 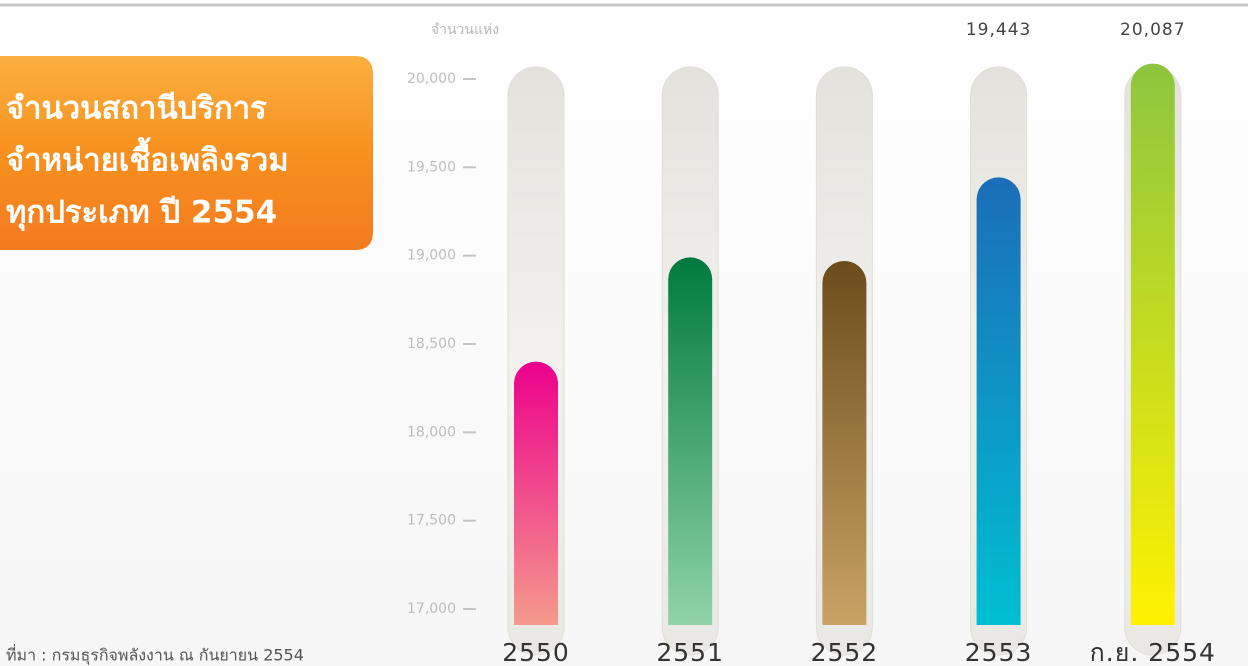 What do you see at coordinates (141, 213) in the screenshot?
I see `chart-title: ทุกประเภท ปี 2554` at bounding box center [141, 213].